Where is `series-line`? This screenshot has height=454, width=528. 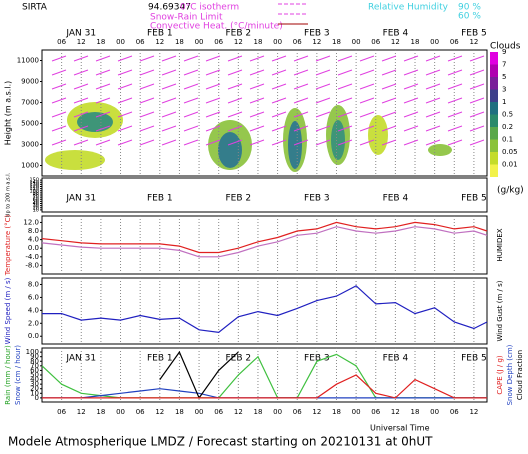 series-line is located at coordinates (264, 242).